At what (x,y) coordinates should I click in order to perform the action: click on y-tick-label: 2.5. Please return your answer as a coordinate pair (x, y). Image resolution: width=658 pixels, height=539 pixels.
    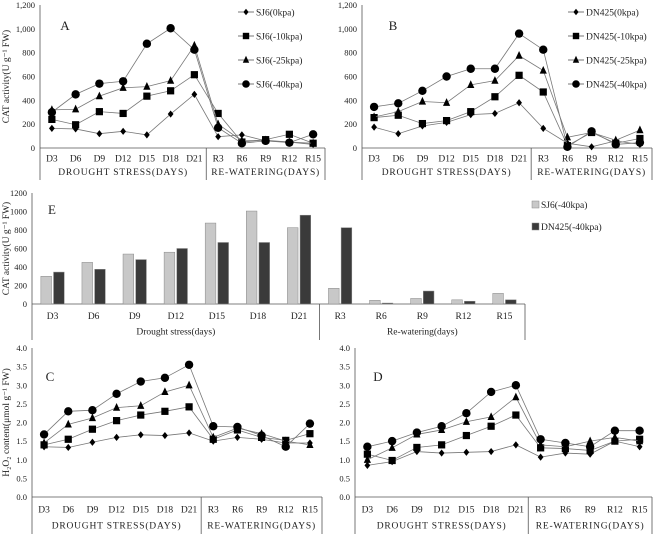
    Looking at the image, I should click on (21, 404).